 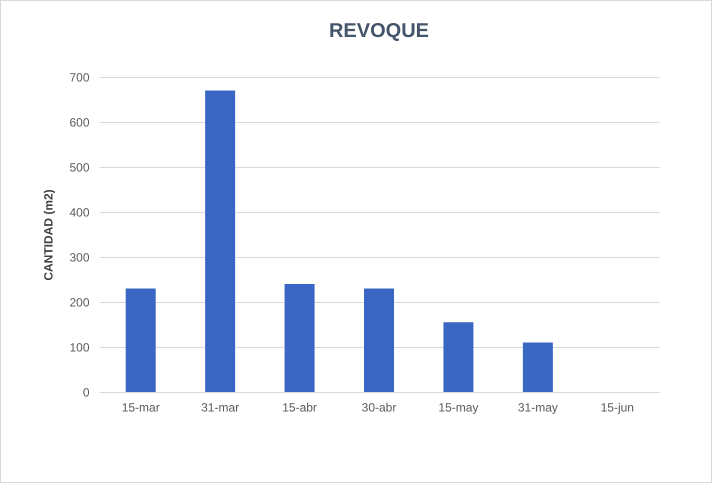 I want to click on x-tick-label: 30-abr, so click(x=379, y=407).